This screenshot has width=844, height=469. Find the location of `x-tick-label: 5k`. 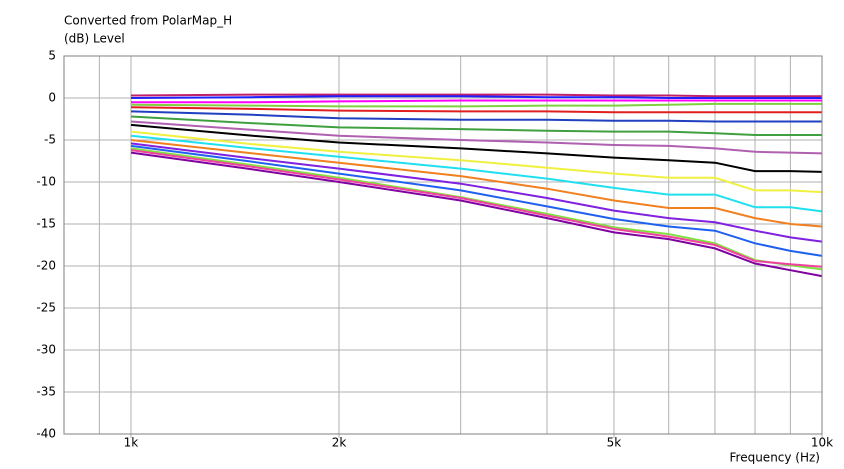

x-tick-label: 5k is located at coordinates (614, 443).